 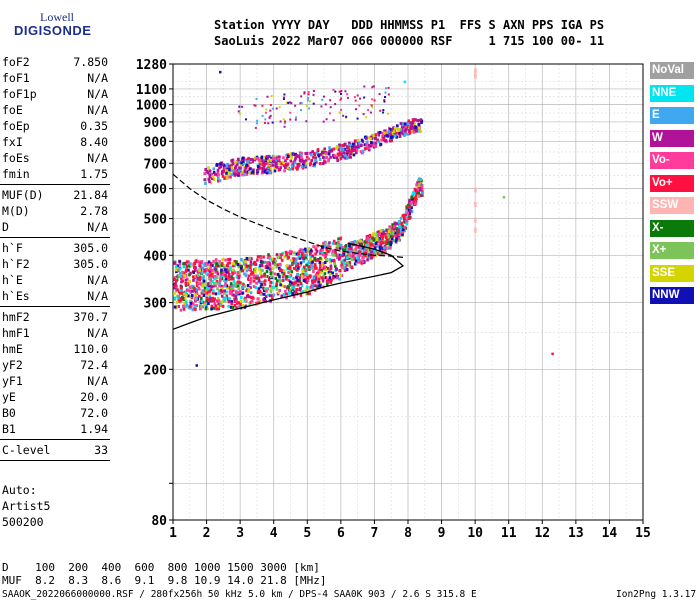 I want to click on y-tick-label: 400, so click(x=156, y=256).